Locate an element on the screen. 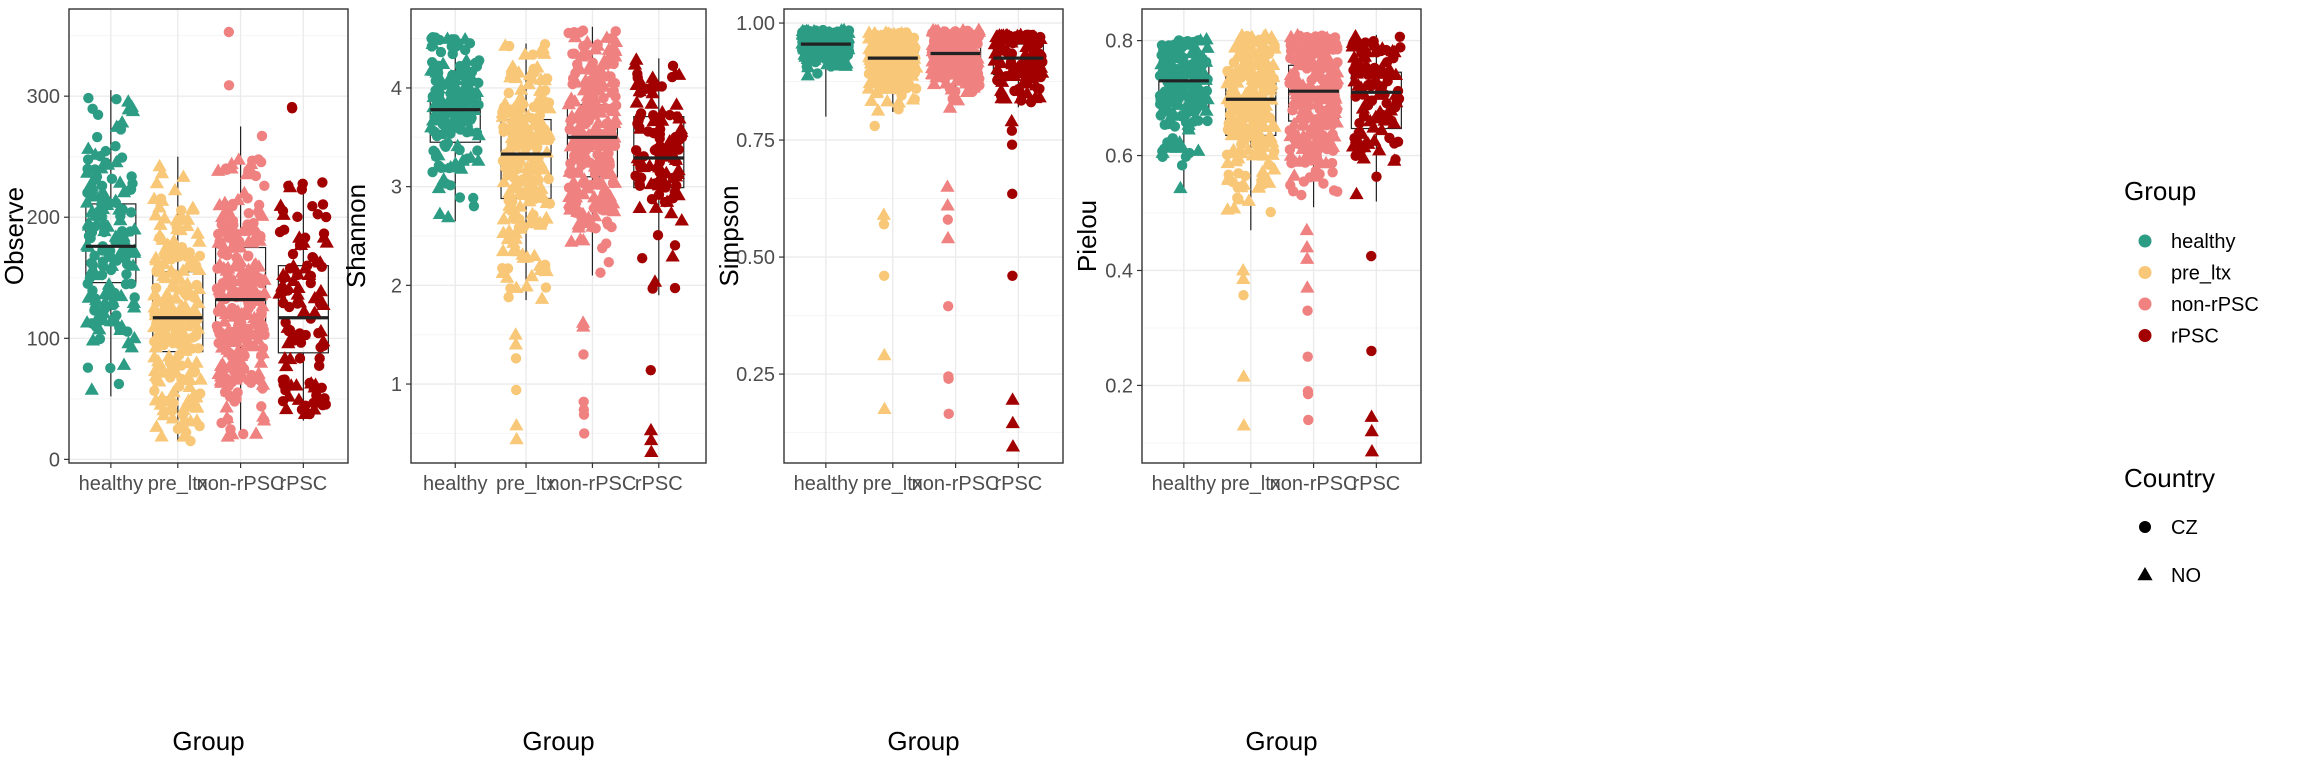 The height and width of the screenshot is (768, 2304). y-tick-label: 0.8 is located at coordinates (1119, 42).